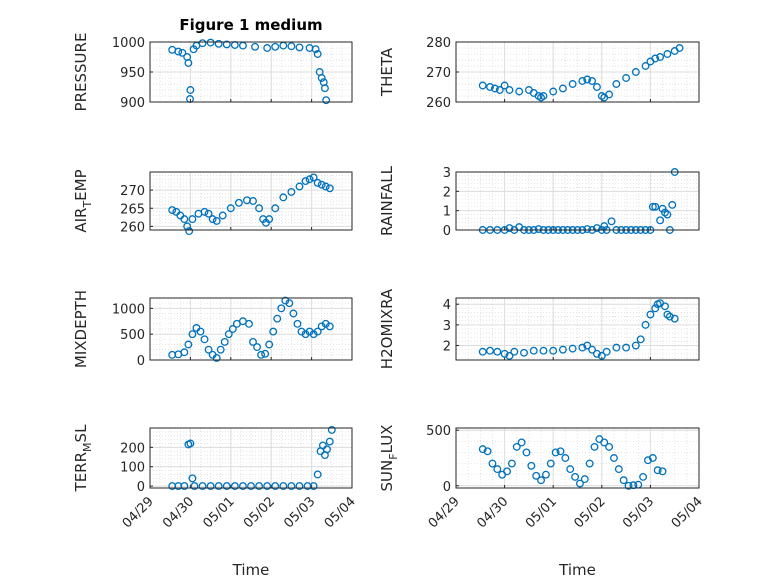 Image resolution: width=778 pixels, height=583 pixels. I want to click on y-axis-label-main: PRESSURE, so click(81, 72).